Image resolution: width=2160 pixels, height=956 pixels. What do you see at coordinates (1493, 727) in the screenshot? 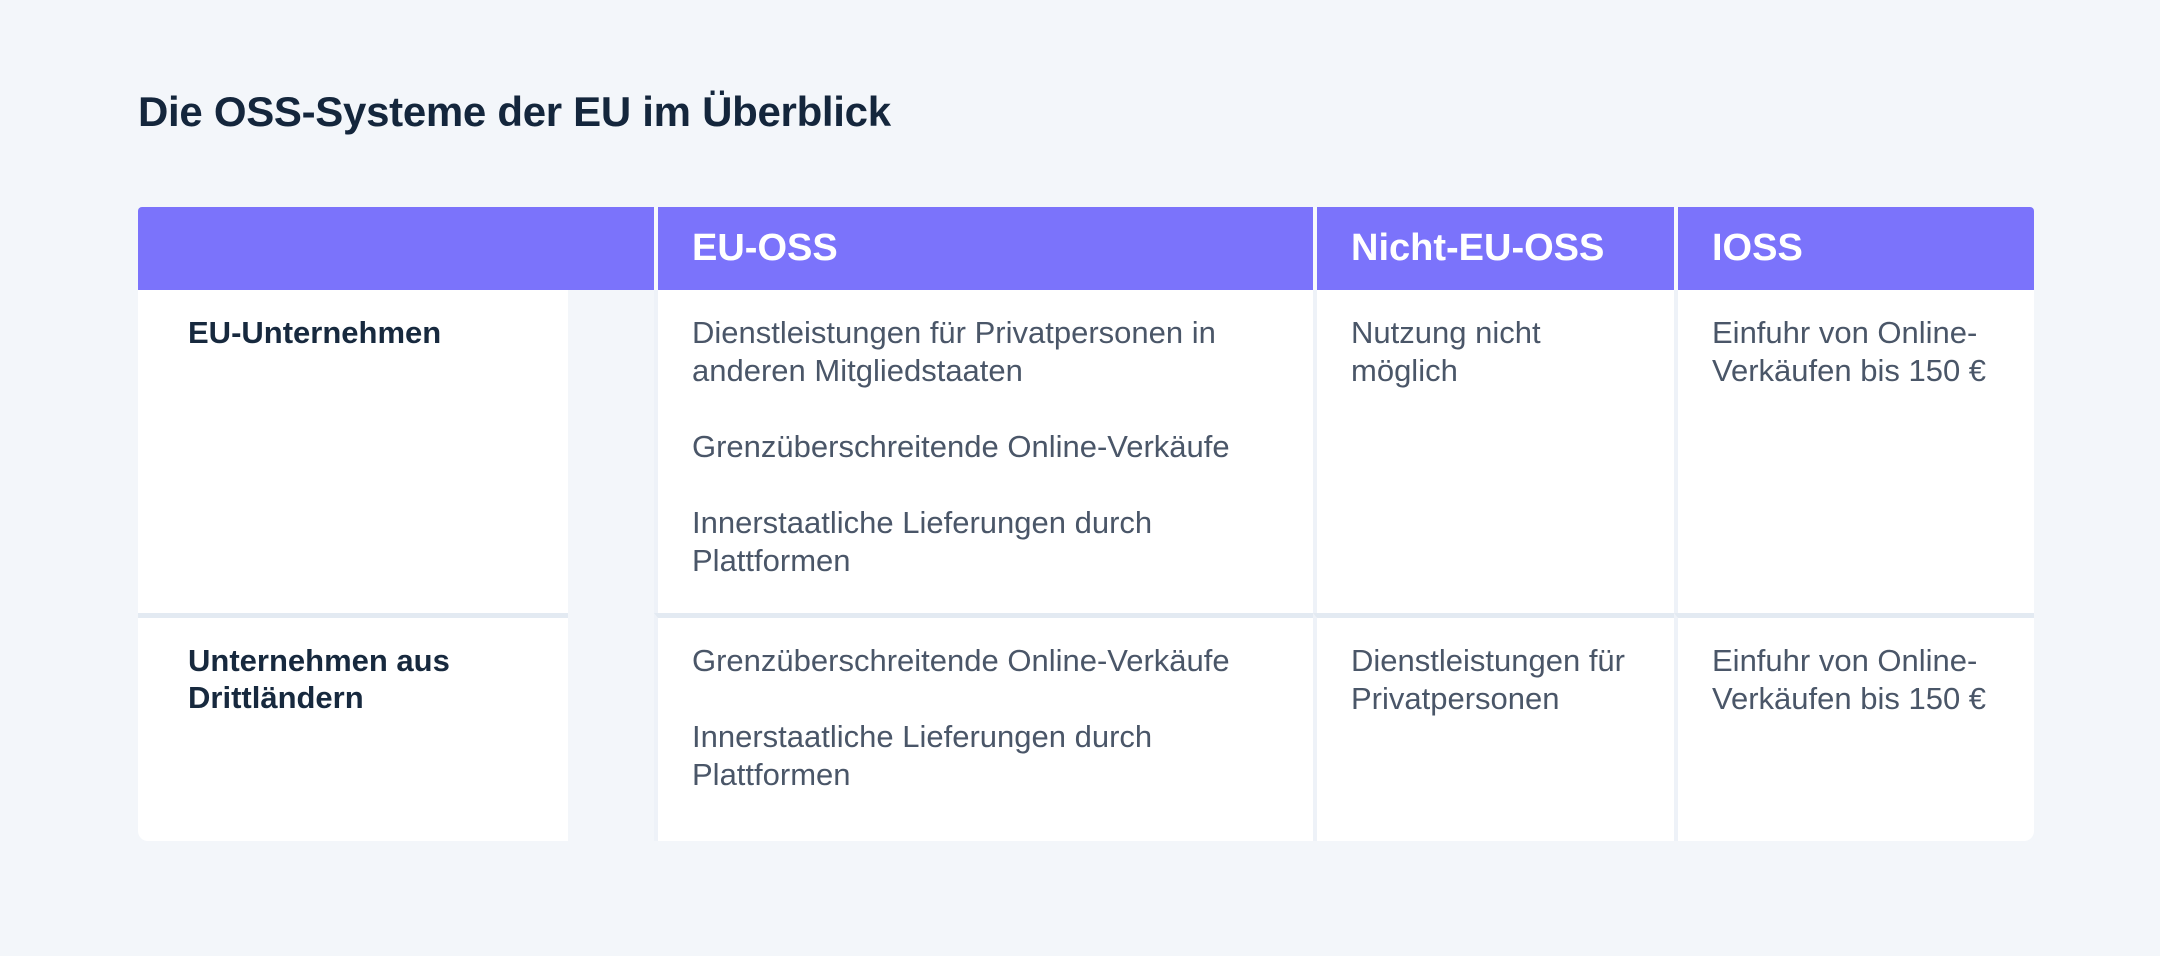
I see `table-cell-nicht-eu-oss: Dienstleistungen für Privatpersonen` at bounding box center [1493, 727].